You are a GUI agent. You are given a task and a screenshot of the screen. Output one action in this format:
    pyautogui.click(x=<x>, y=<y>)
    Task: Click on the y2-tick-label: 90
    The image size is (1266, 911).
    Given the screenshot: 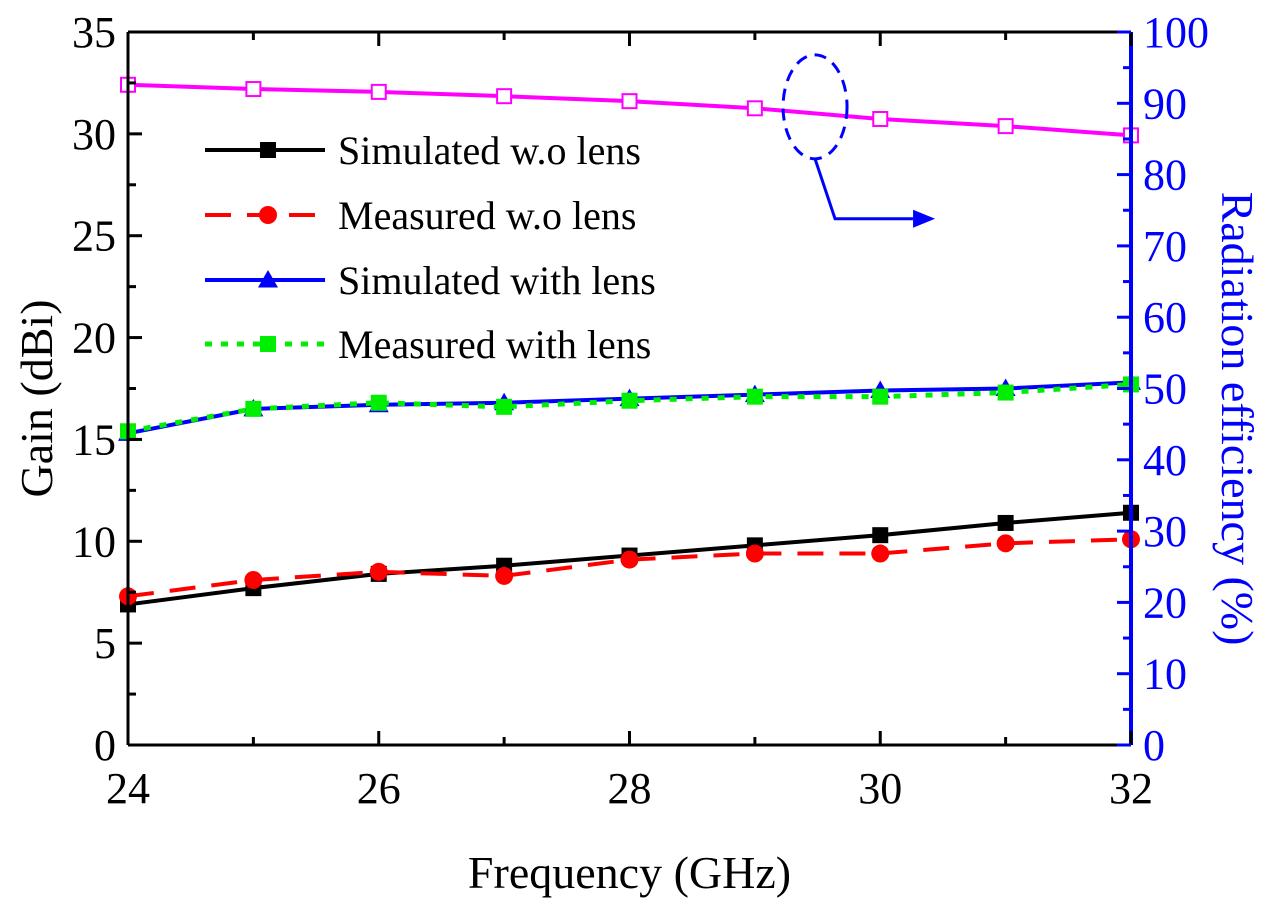 What is the action you would take?
    pyautogui.click(x=1165, y=103)
    